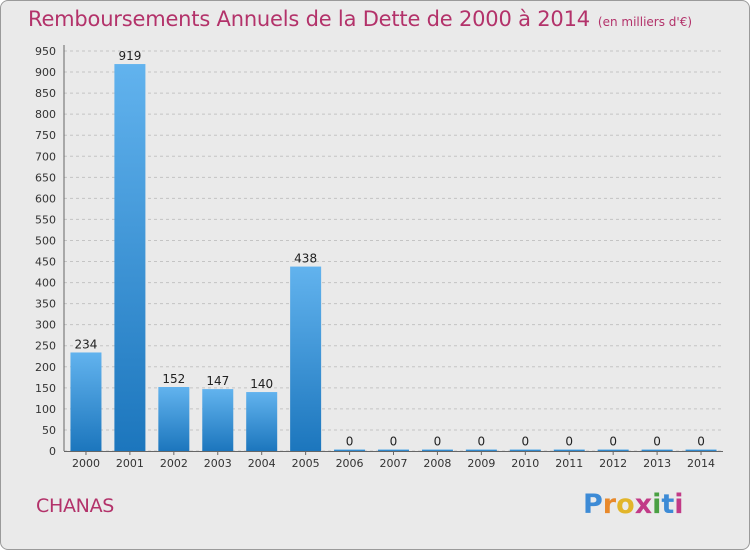  What do you see at coordinates (45, 346) in the screenshot?
I see `y-tick-label: 250` at bounding box center [45, 346].